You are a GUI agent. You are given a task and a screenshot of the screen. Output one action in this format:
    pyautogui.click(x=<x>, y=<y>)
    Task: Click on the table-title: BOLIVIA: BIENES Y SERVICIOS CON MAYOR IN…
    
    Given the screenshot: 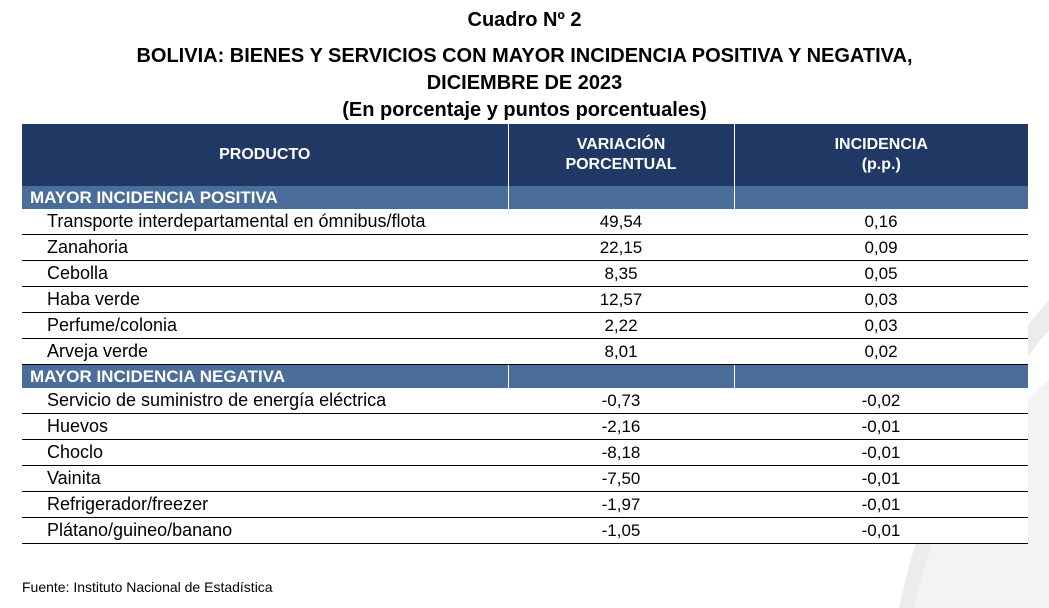 What is the action you would take?
    pyautogui.click(x=524, y=56)
    